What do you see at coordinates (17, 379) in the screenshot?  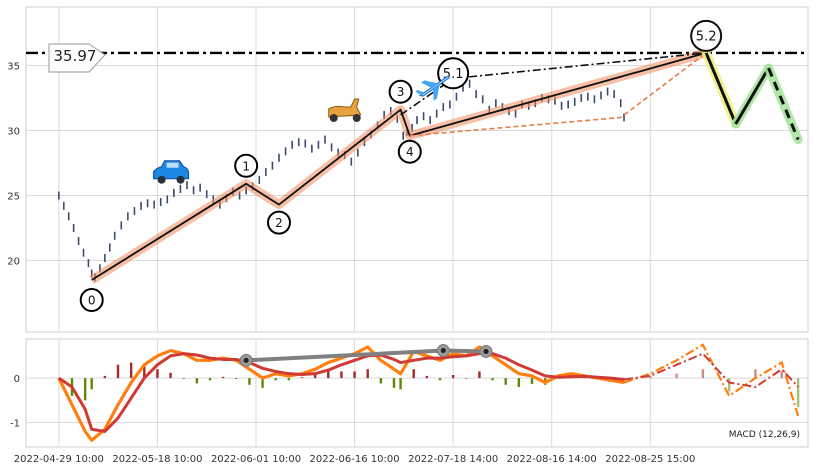 I see `y-tick-label: 0` at bounding box center [17, 379].